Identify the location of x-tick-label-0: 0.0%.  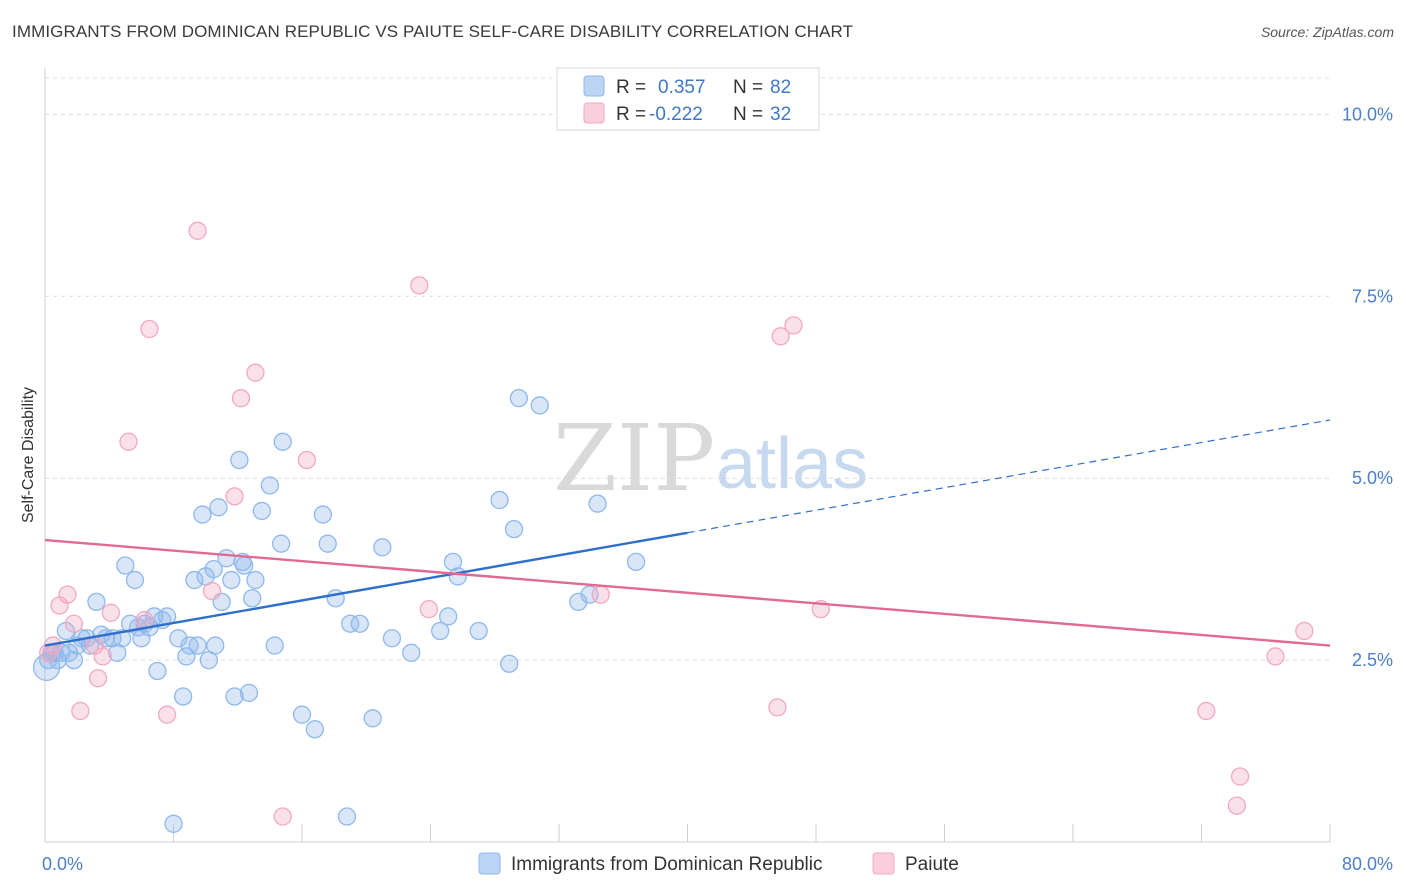
(62, 864).